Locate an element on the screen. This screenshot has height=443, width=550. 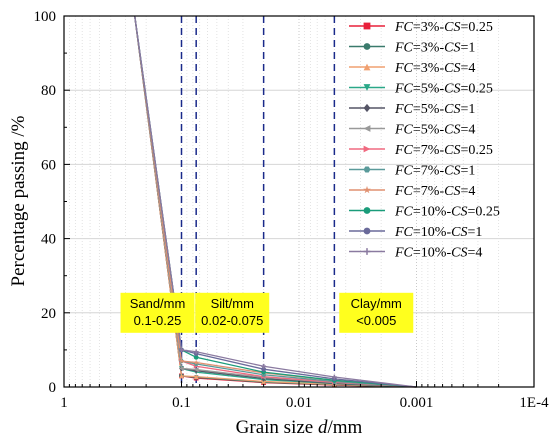
legend-label: FC=5%-CS=4 is located at coordinates (434, 130).